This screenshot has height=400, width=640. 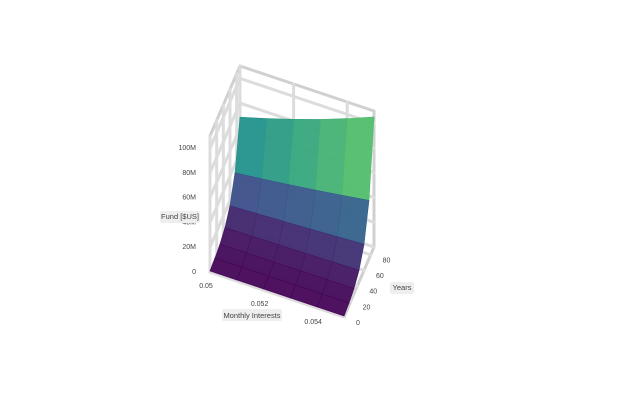 I want to click on x-title-bg, so click(x=252, y=315).